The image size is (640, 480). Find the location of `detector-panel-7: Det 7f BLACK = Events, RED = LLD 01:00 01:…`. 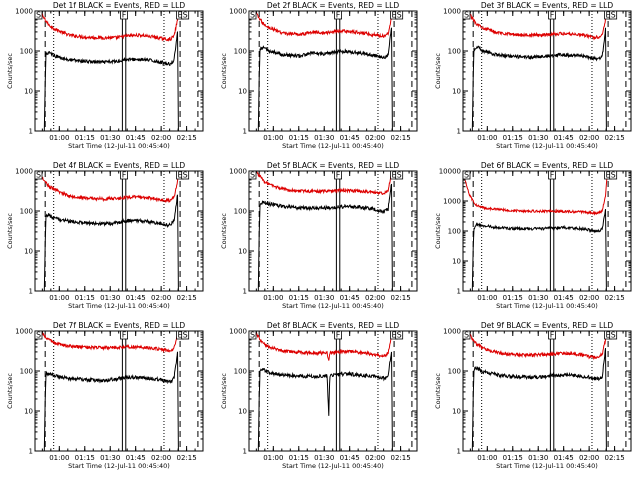

detector-panel-7: Det 7f BLACK = Events, RED = LLD 01:00 01:… is located at coordinates (105, 395).